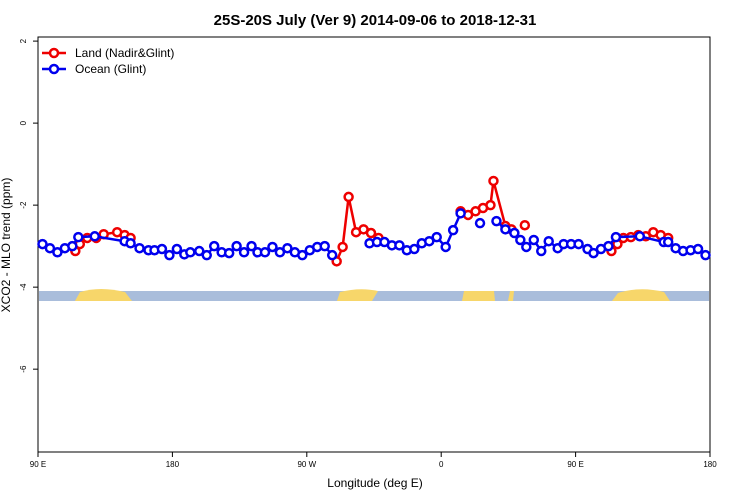 Image resolution: width=750 pixels, height=500 pixels. Describe the element at coordinates (23, 40) in the screenshot. I see `y-tick-label: 2` at that location.